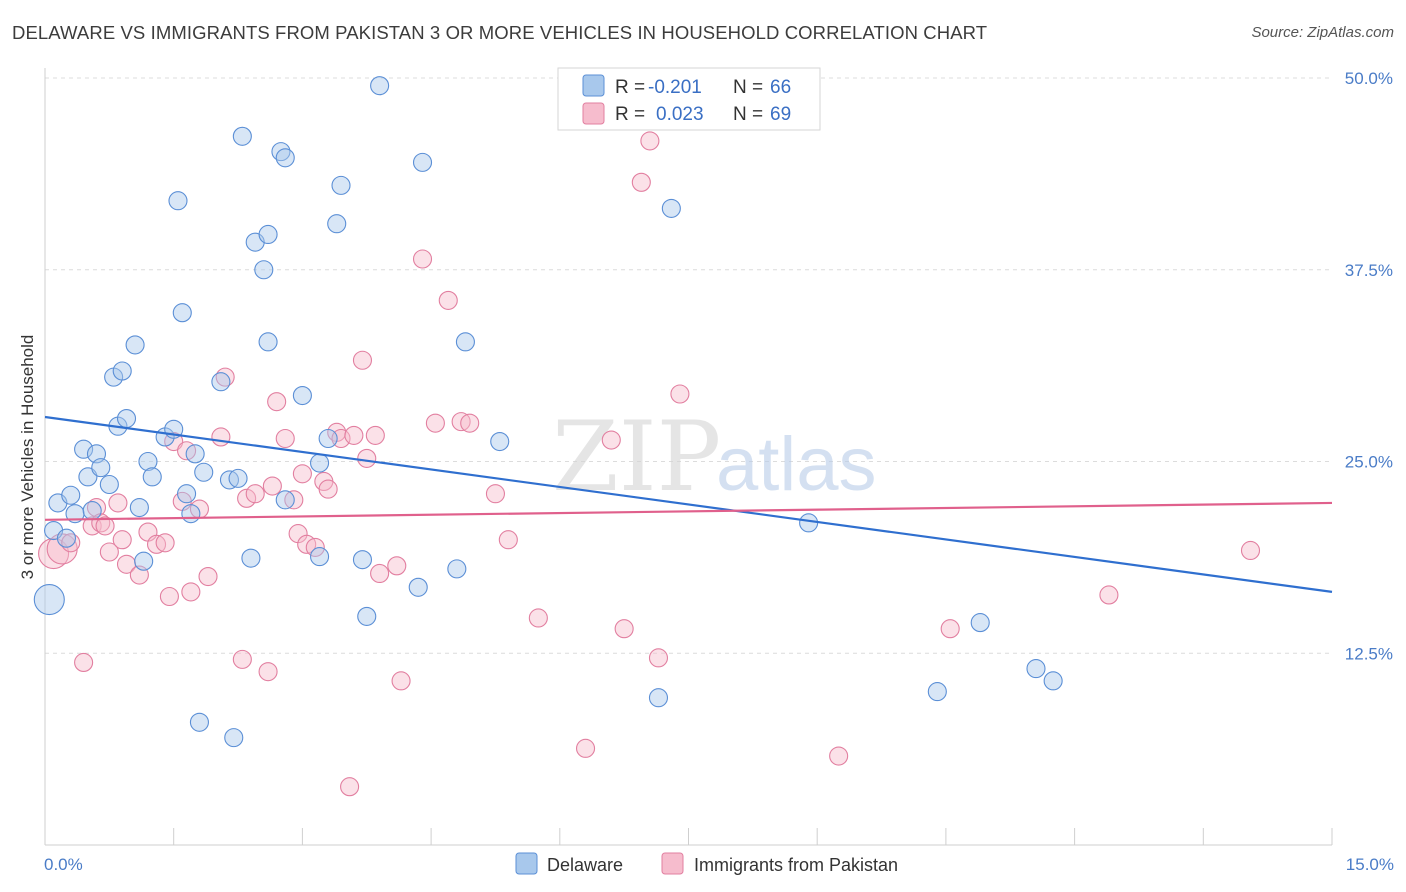 Image resolution: width=1406 pixels, height=892 pixels. I want to click on y-tick-labels: 12.5% 25.0% 37.5% 50.0%, so click(1369, 366).